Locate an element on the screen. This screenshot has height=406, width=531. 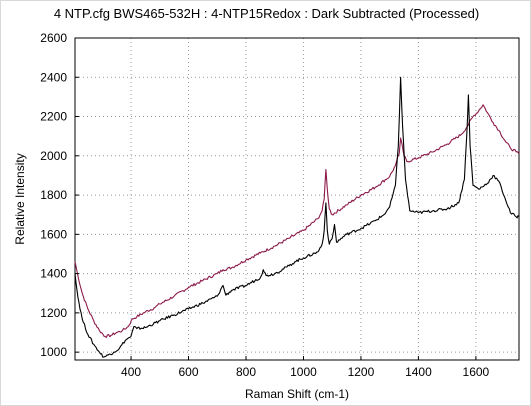
y-tick-label: 2000 is located at coordinates (53, 156).